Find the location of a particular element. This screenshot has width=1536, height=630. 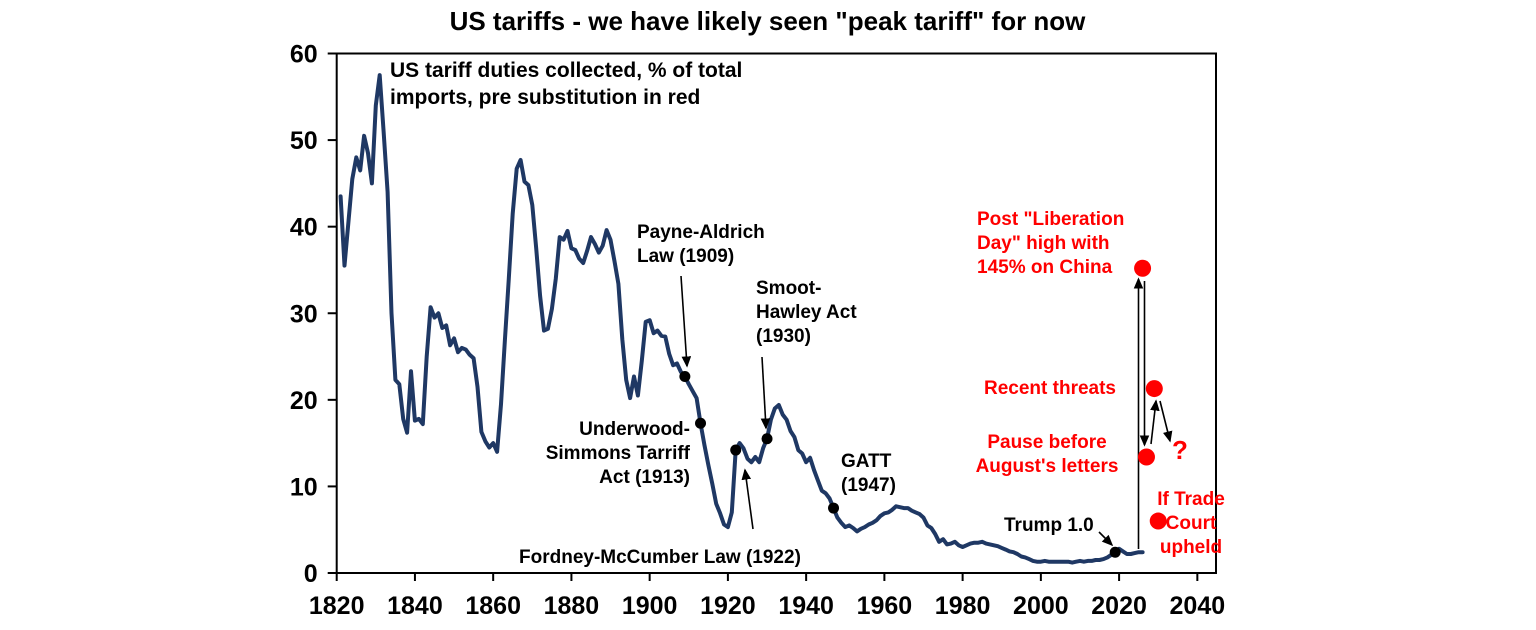

x-tick-label: 1880 is located at coordinates (572, 606).